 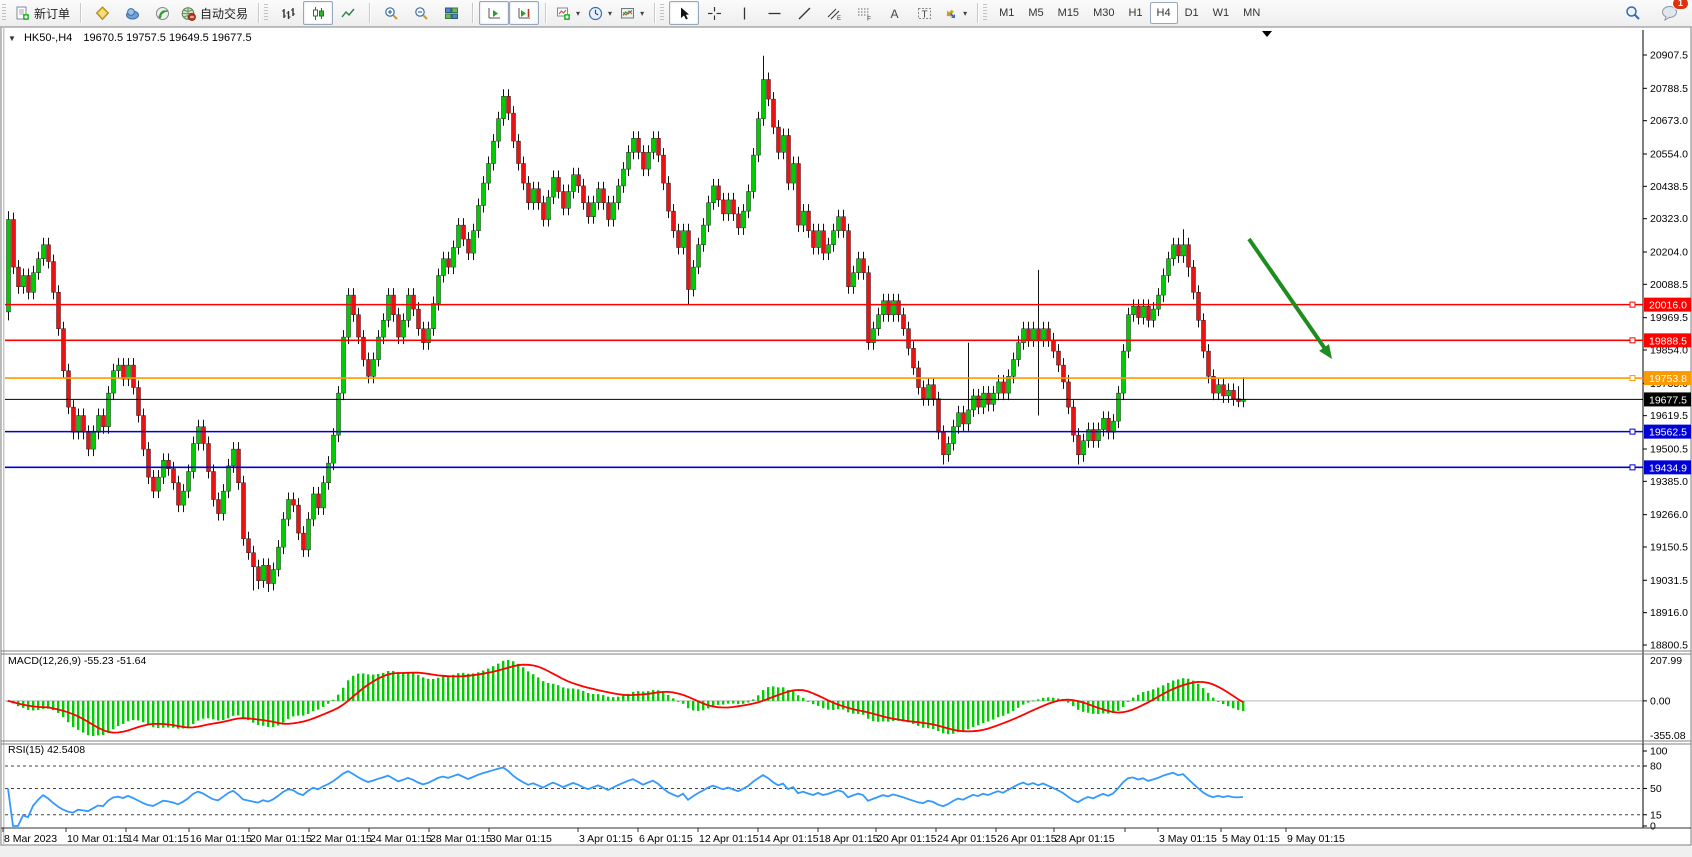 I want to click on timeframe-button-d1: D1, so click(x=1191, y=13).